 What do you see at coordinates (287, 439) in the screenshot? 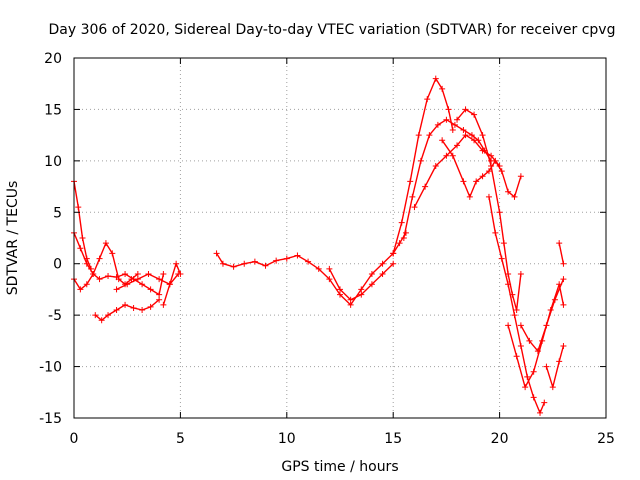
I see `x-tick-label: 10` at bounding box center [287, 439].